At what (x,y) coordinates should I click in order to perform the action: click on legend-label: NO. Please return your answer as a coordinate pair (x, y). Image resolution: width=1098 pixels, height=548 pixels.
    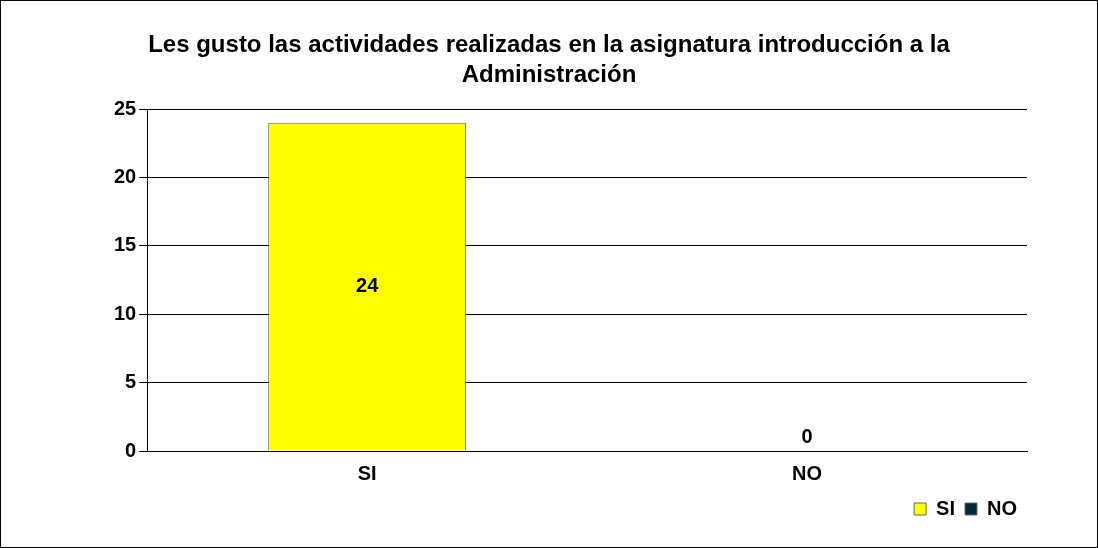
    Looking at the image, I should click on (1002, 507).